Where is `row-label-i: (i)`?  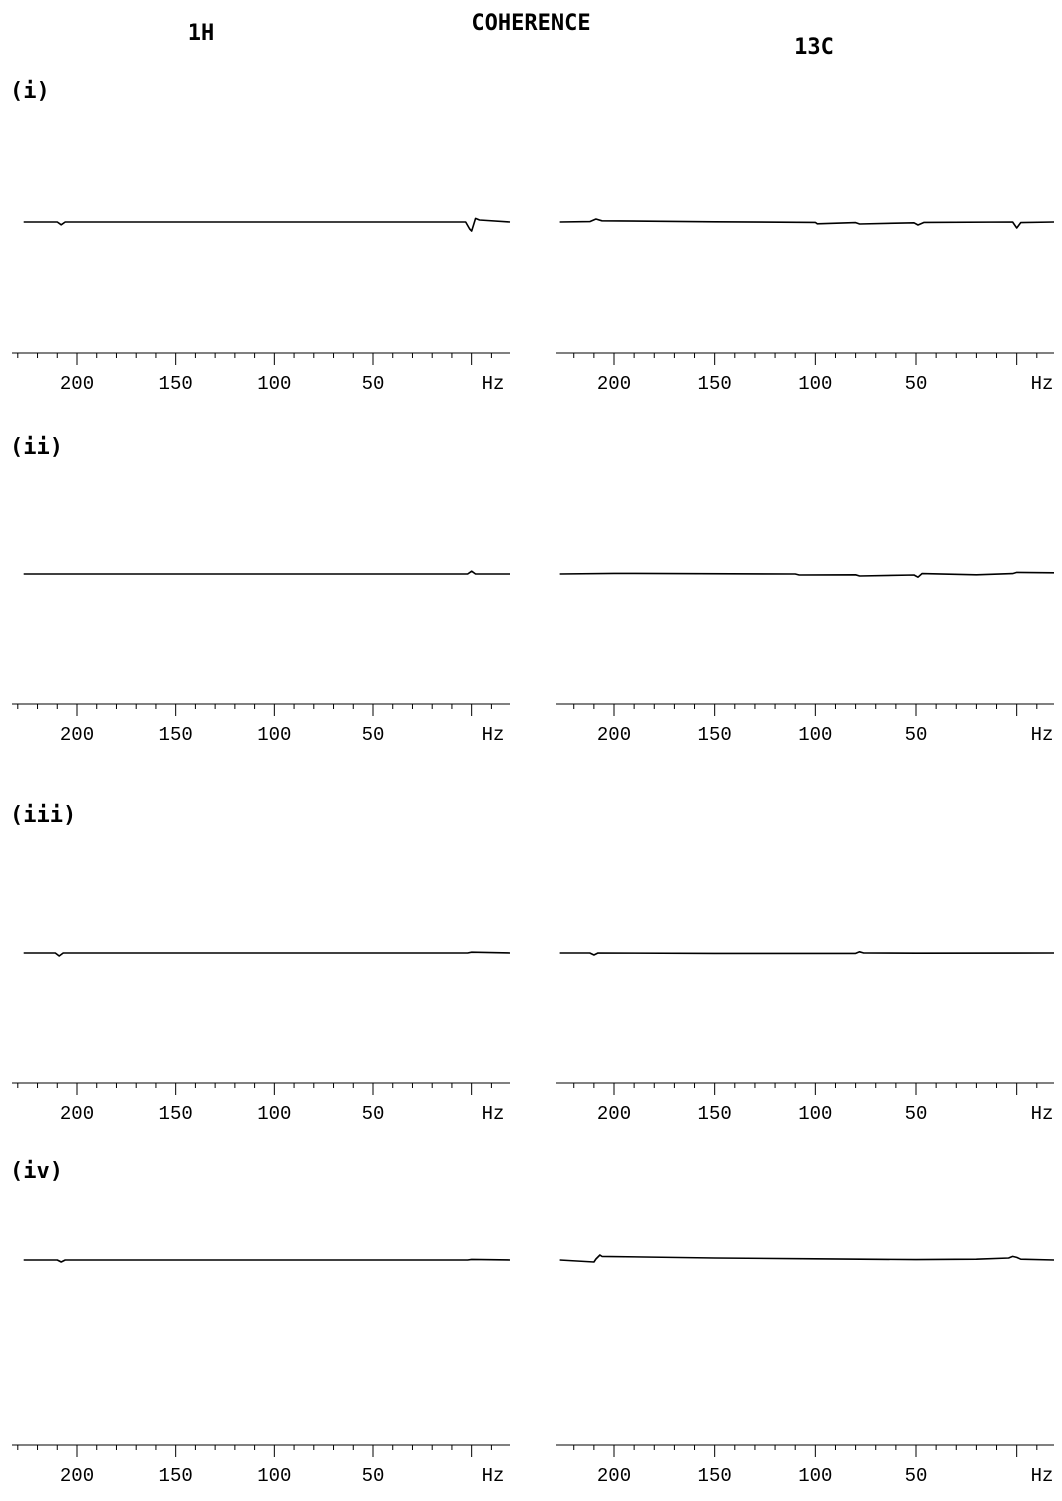 row-label-i: (i) is located at coordinates (30, 91).